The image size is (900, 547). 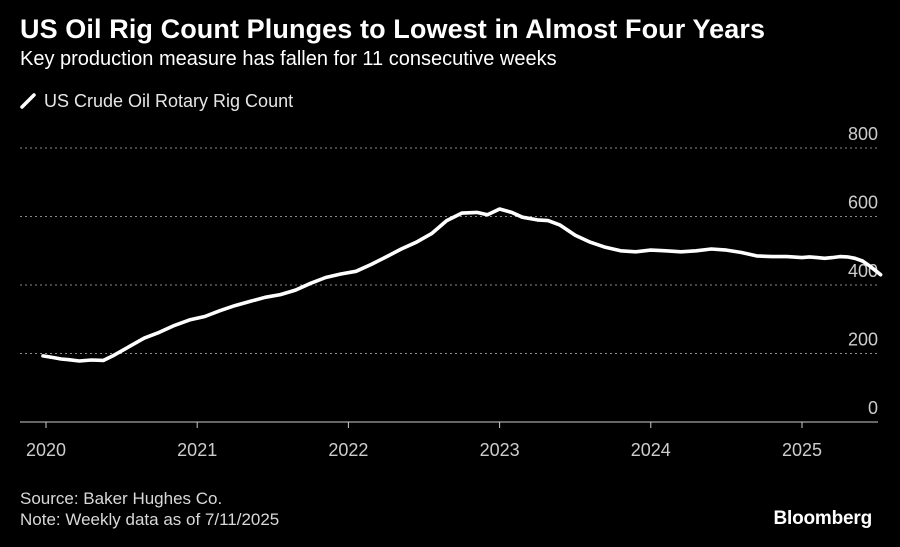 I want to click on legend: US Crude Oil Rotary Rig Count, so click(x=156, y=101).